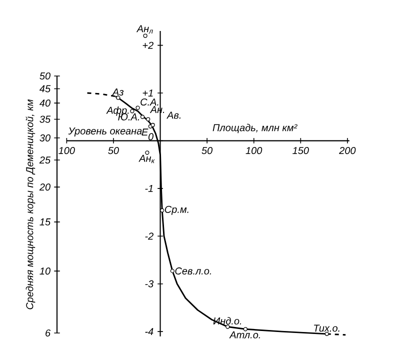  What do you see at coordinates (149, 284) in the screenshot?
I see `y-tick-label: -3` at bounding box center [149, 284].